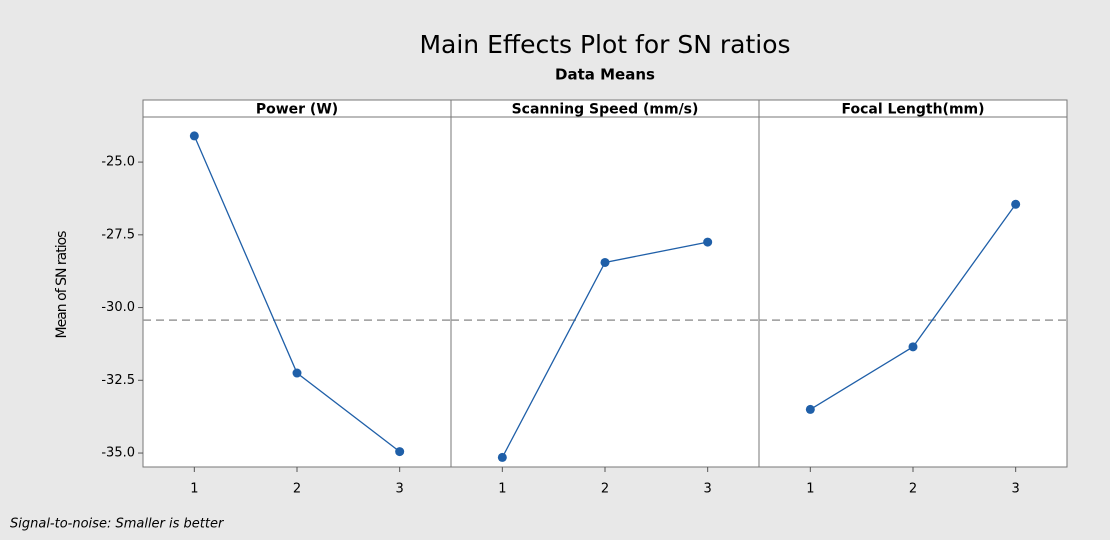  I want to click on y-tick-label: -25.0, so click(118, 162).